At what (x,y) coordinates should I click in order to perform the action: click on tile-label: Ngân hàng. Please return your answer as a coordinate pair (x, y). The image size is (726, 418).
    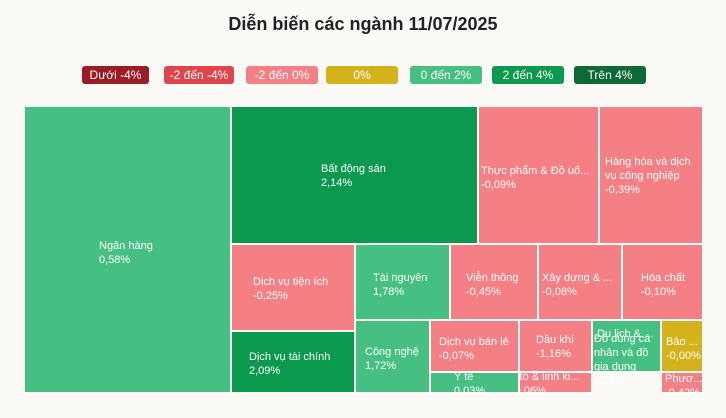
    Looking at the image, I should click on (126, 246).